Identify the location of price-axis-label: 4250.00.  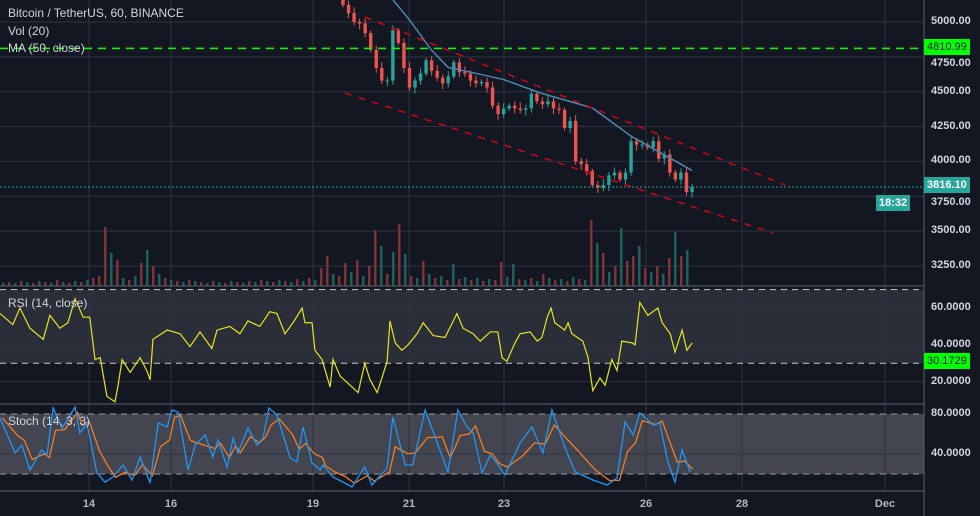
(951, 125).